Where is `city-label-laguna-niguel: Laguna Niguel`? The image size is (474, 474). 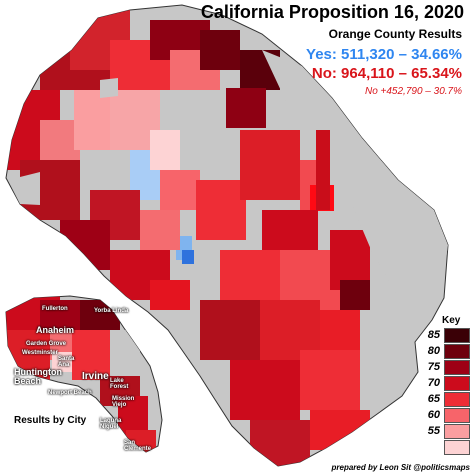
city-label-laguna-niguel: Laguna Niguel is located at coordinates (111, 424).